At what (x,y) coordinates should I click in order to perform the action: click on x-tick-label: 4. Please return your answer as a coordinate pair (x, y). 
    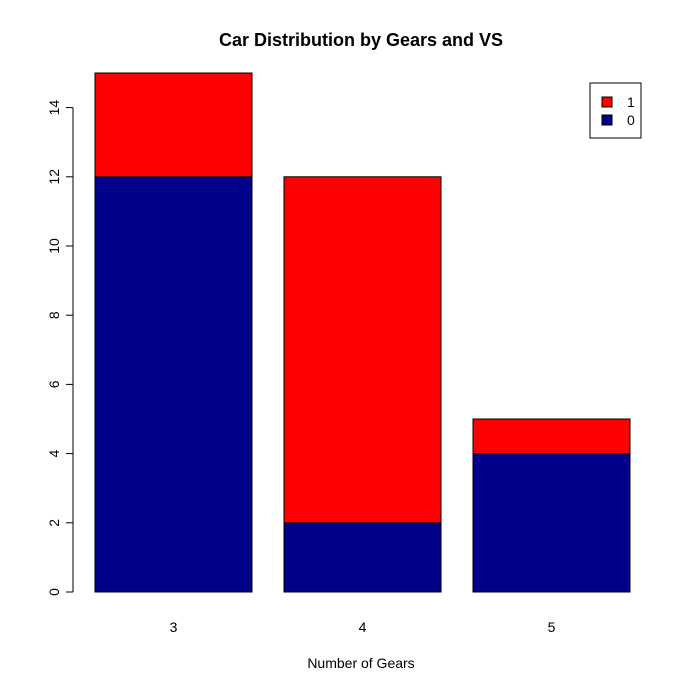
    Looking at the image, I should click on (363, 627).